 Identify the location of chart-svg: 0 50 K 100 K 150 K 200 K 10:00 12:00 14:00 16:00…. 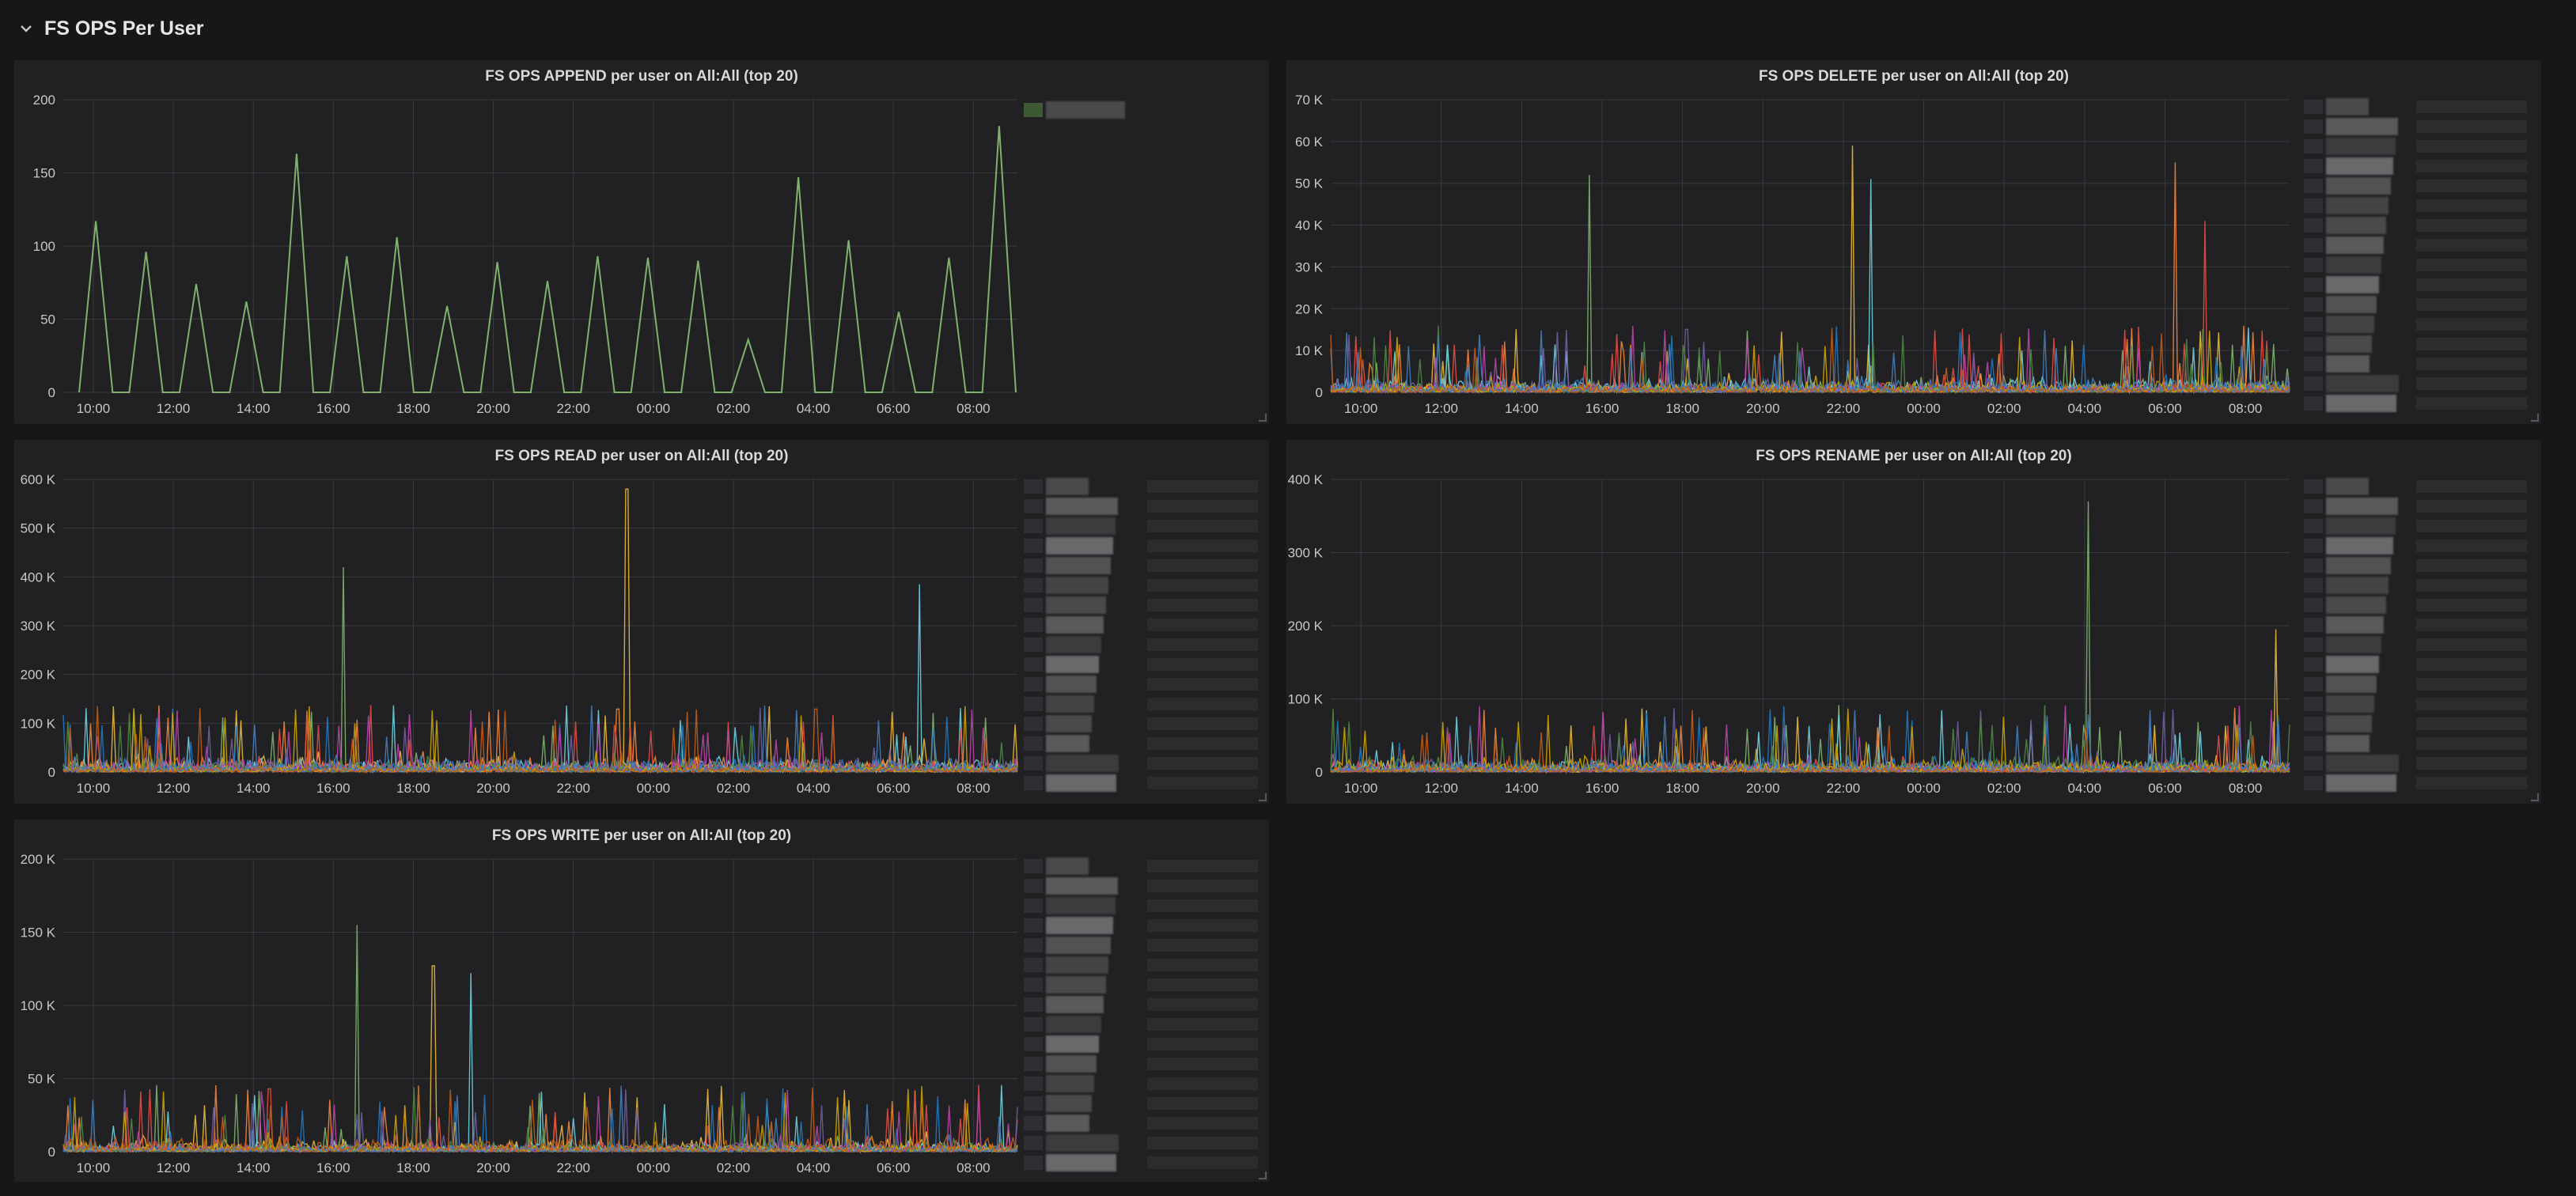
(641, 1000).